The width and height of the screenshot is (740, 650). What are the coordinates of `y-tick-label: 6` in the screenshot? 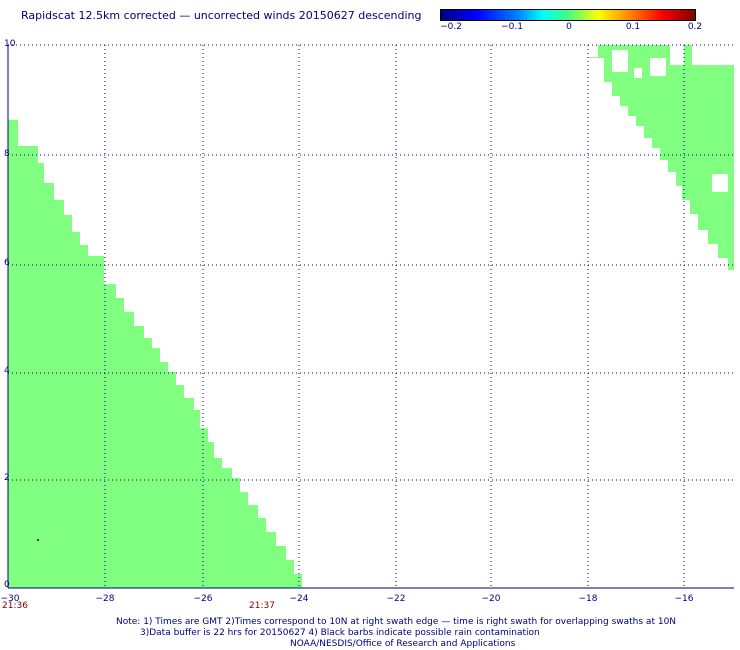 It's located at (7, 263).